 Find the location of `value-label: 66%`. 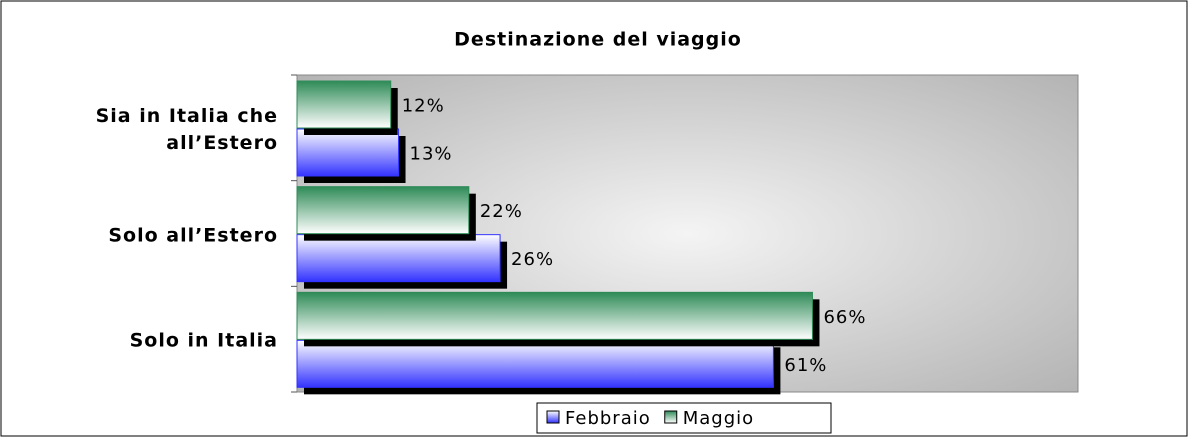

value-label: 66% is located at coordinates (844, 317).